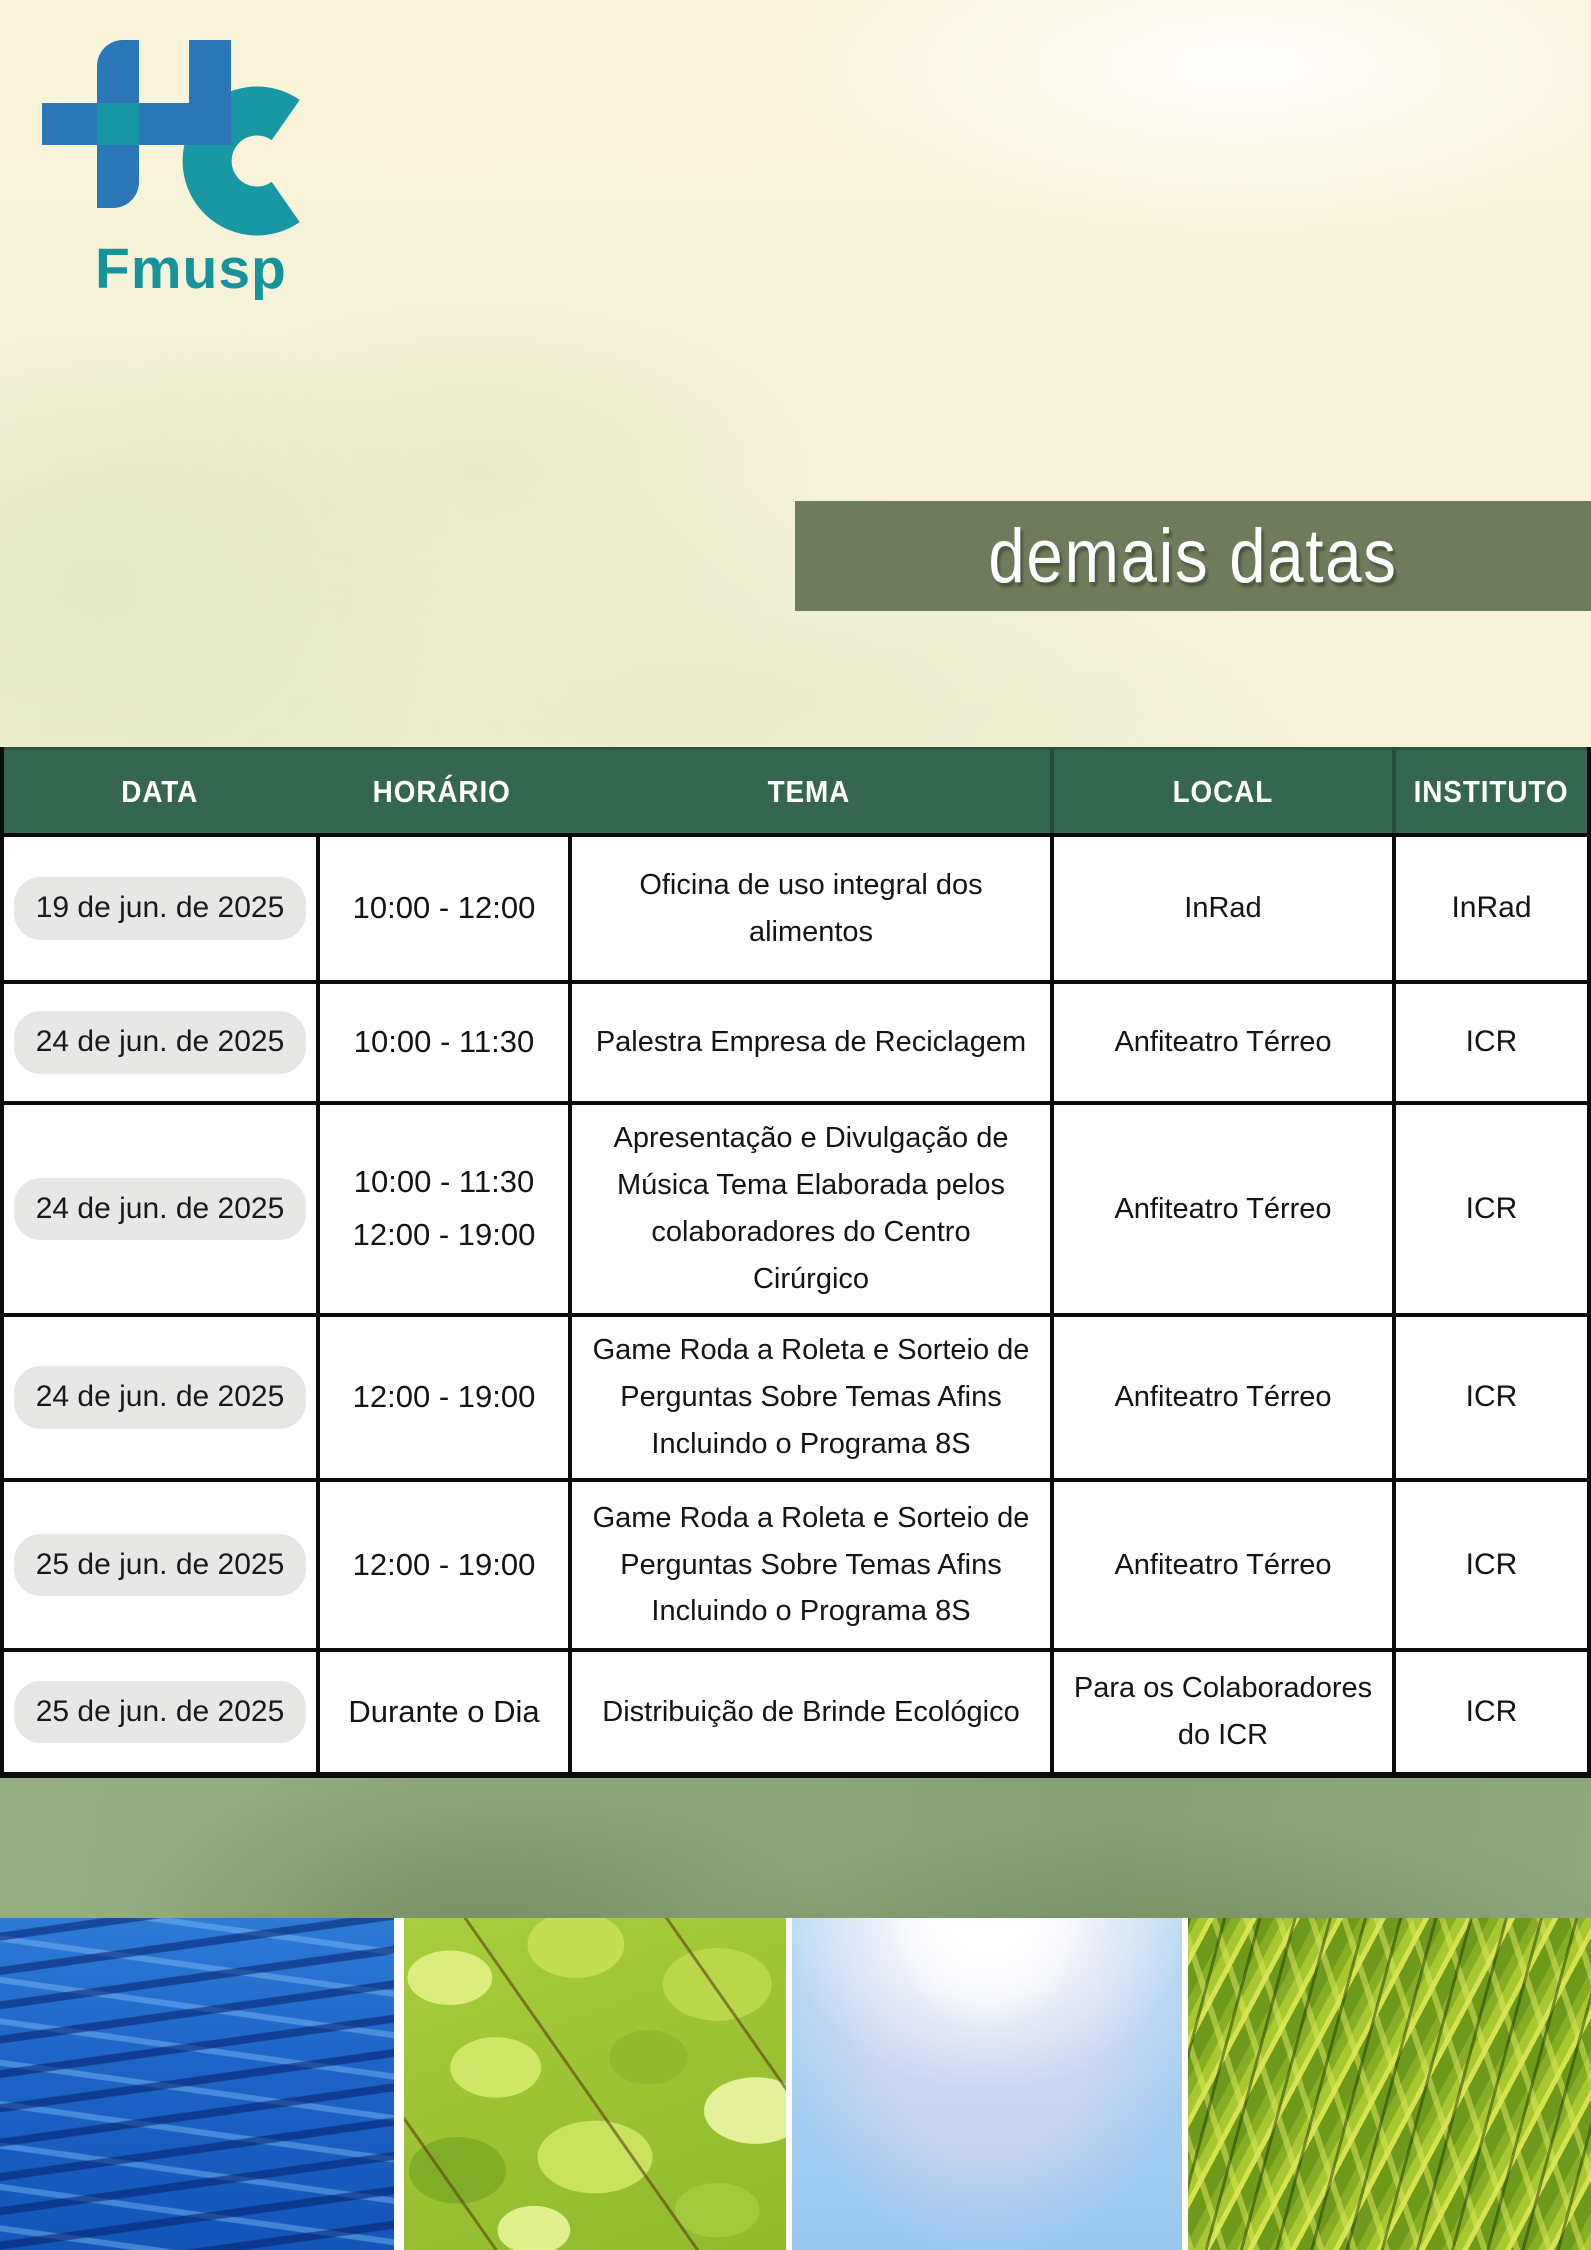  Describe the element at coordinates (197, 2084) in the screenshot. I see `water-photo` at that location.